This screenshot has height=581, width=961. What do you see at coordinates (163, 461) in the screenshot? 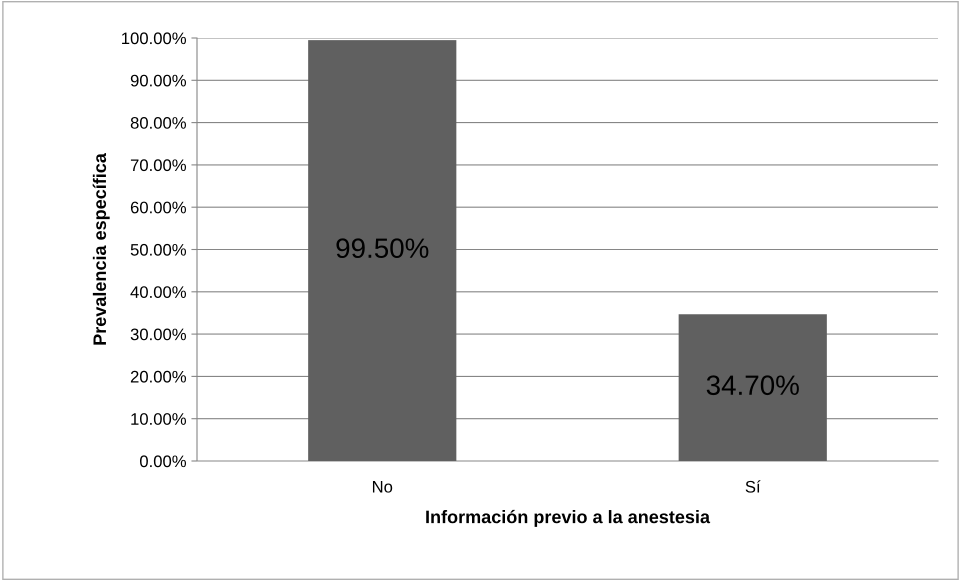
I see `y-tick-label: 0.00%` at bounding box center [163, 461].